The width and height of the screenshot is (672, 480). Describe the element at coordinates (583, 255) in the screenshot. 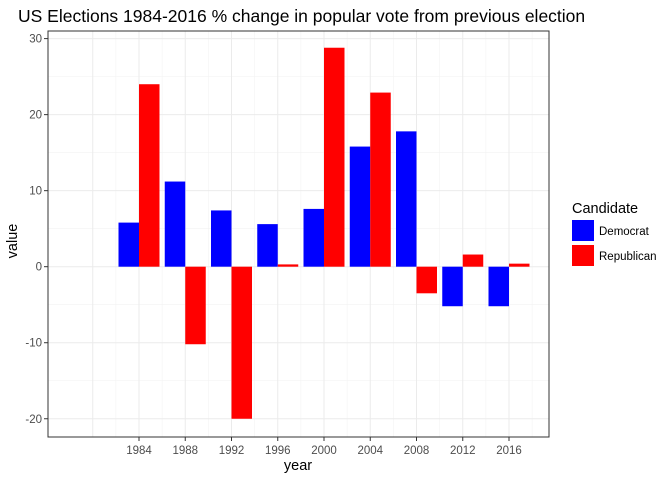

I see `legend-swatch-republican` at that location.